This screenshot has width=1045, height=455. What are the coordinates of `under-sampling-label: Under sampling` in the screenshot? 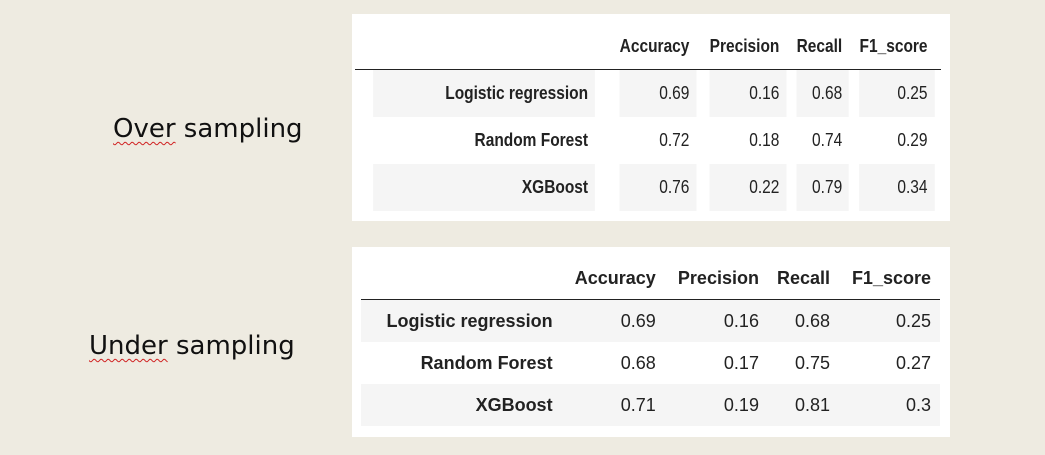 It's located at (192, 346).